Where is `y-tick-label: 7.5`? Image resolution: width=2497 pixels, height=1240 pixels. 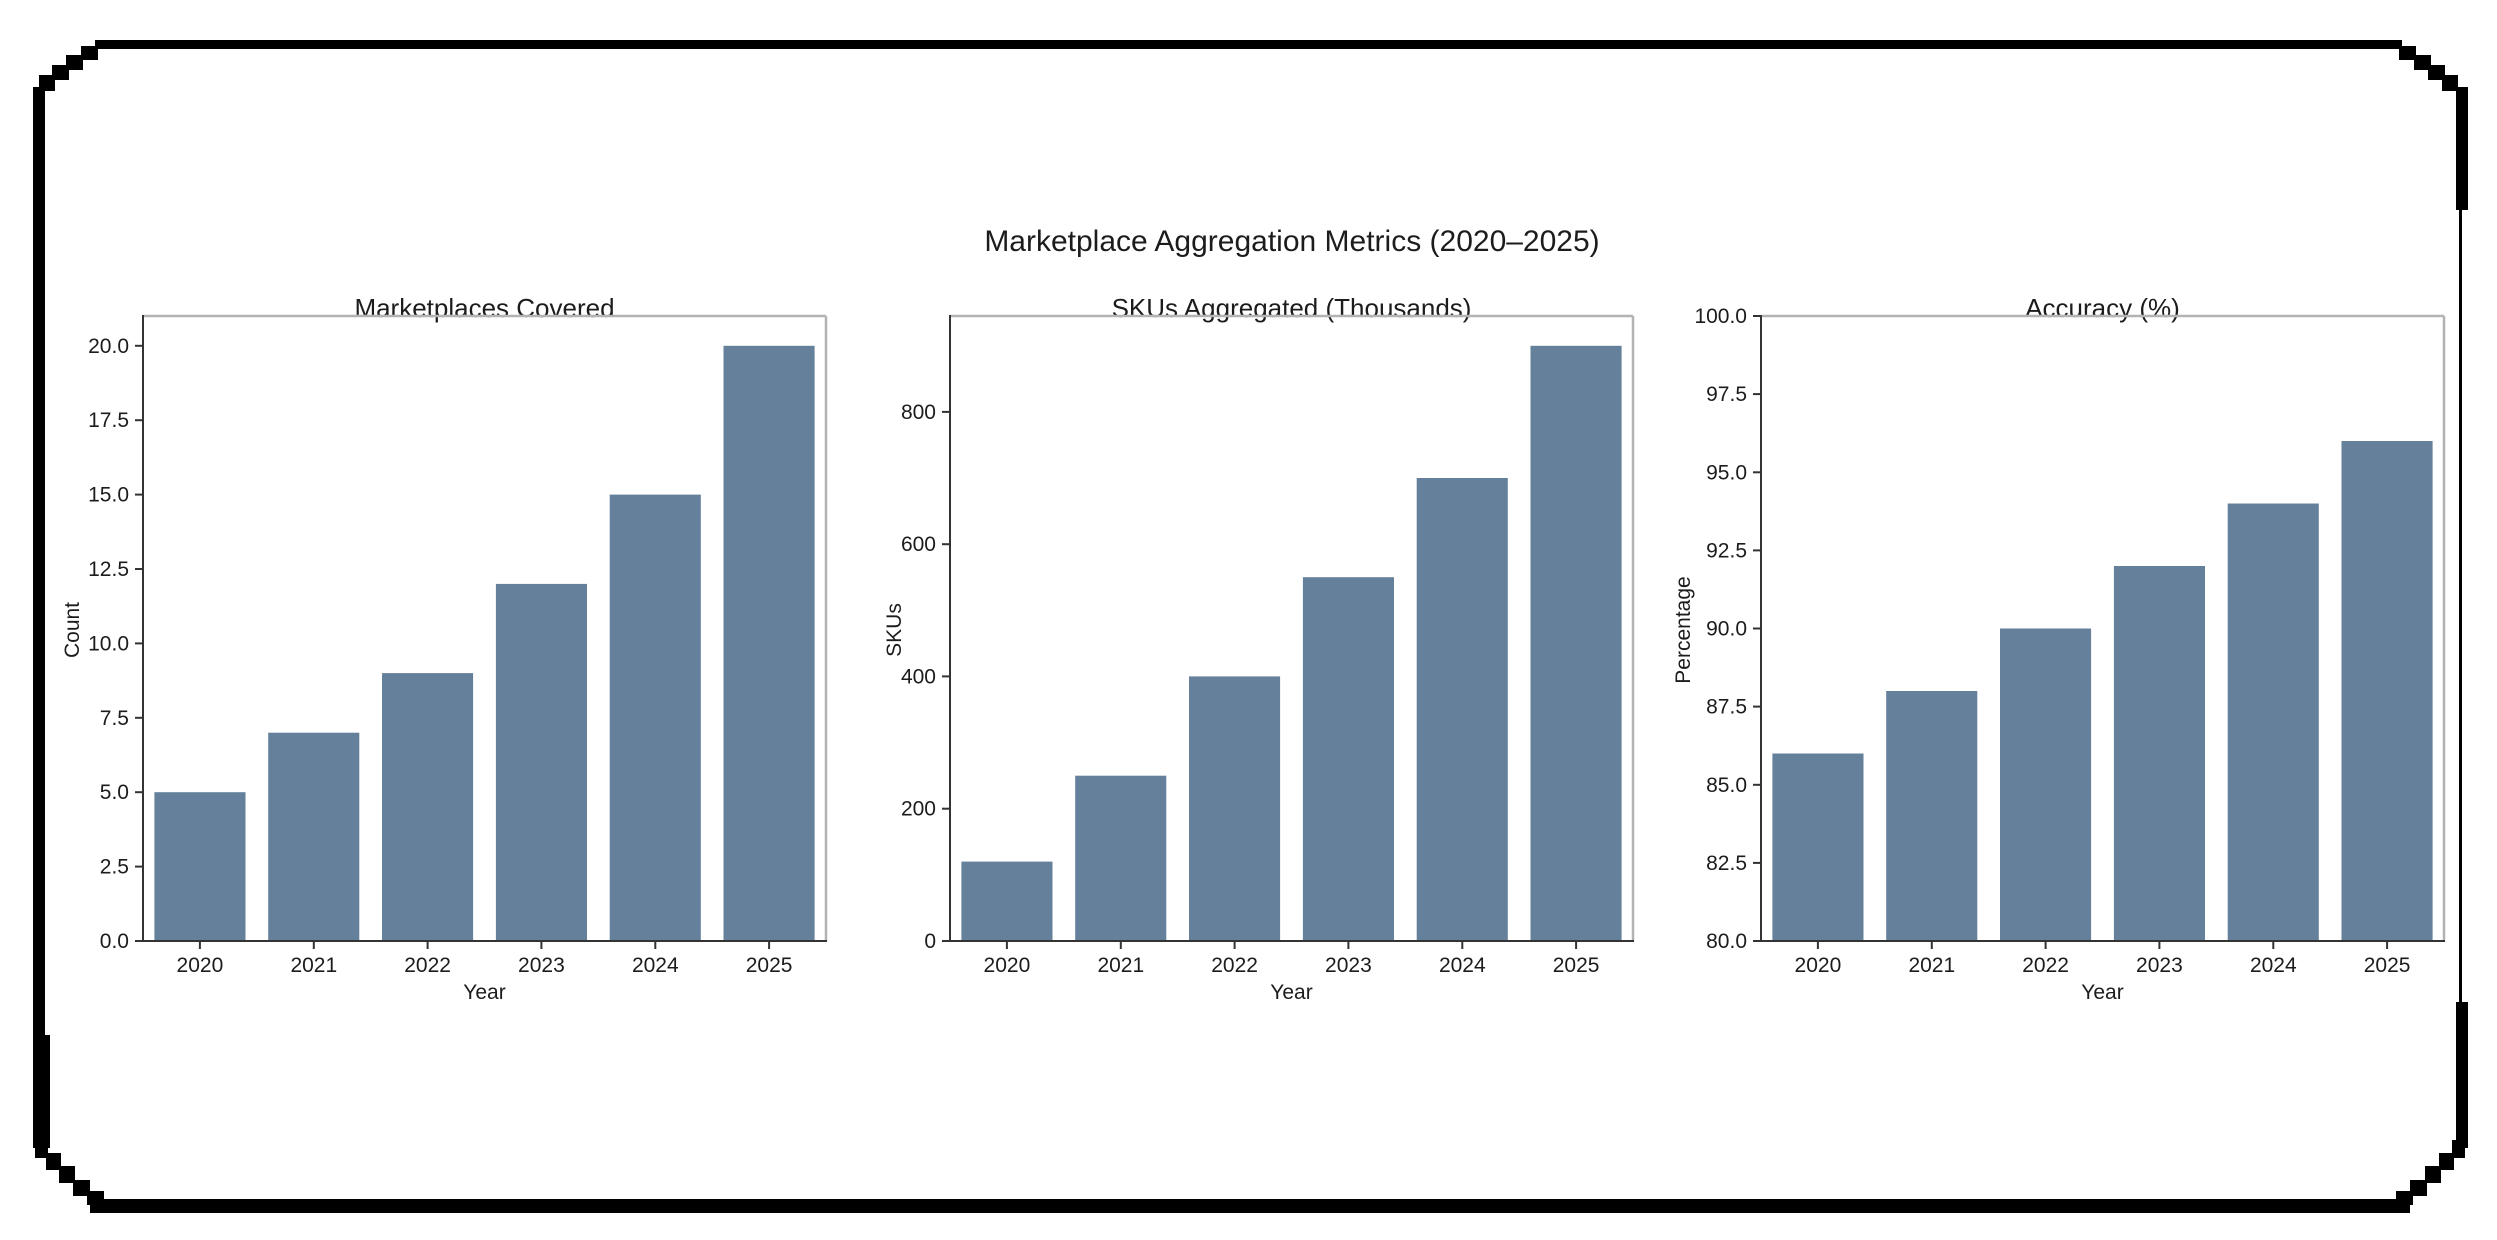
y-tick-label: 7.5 is located at coordinates (114, 718).